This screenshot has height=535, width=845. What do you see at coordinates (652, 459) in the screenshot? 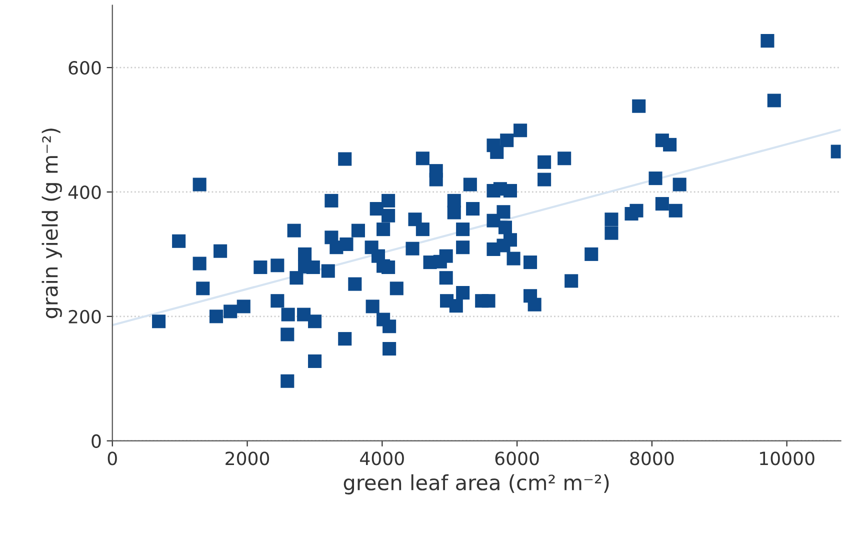
I see `x-tick-label: 8000` at bounding box center [652, 459].